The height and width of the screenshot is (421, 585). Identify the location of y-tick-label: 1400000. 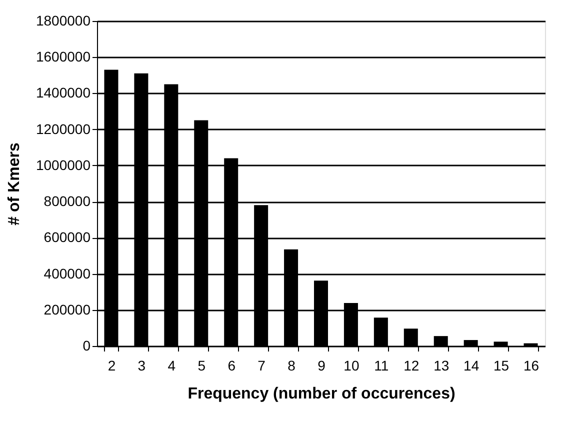
(63, 92).